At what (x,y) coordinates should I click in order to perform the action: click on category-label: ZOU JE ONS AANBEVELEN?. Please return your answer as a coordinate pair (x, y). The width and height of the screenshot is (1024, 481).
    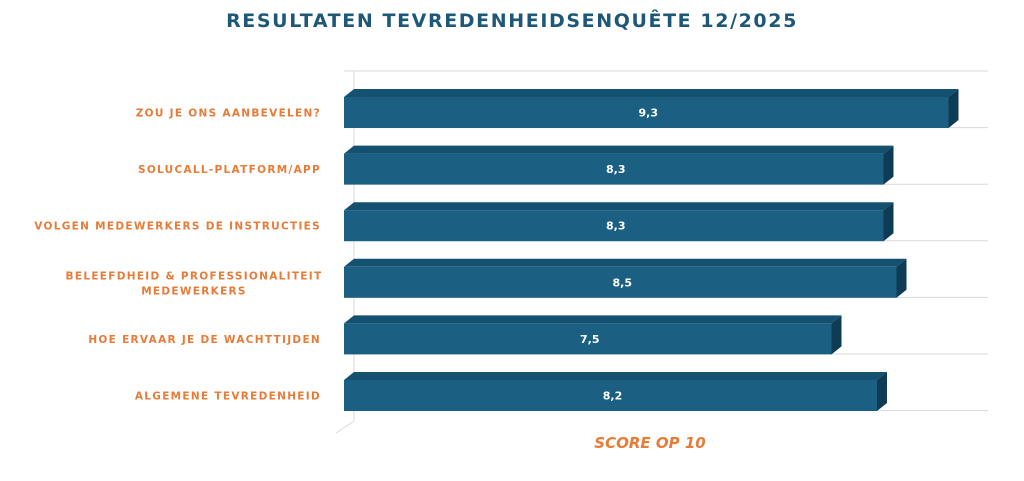
    Looking at the image, I should click on (228, 114).